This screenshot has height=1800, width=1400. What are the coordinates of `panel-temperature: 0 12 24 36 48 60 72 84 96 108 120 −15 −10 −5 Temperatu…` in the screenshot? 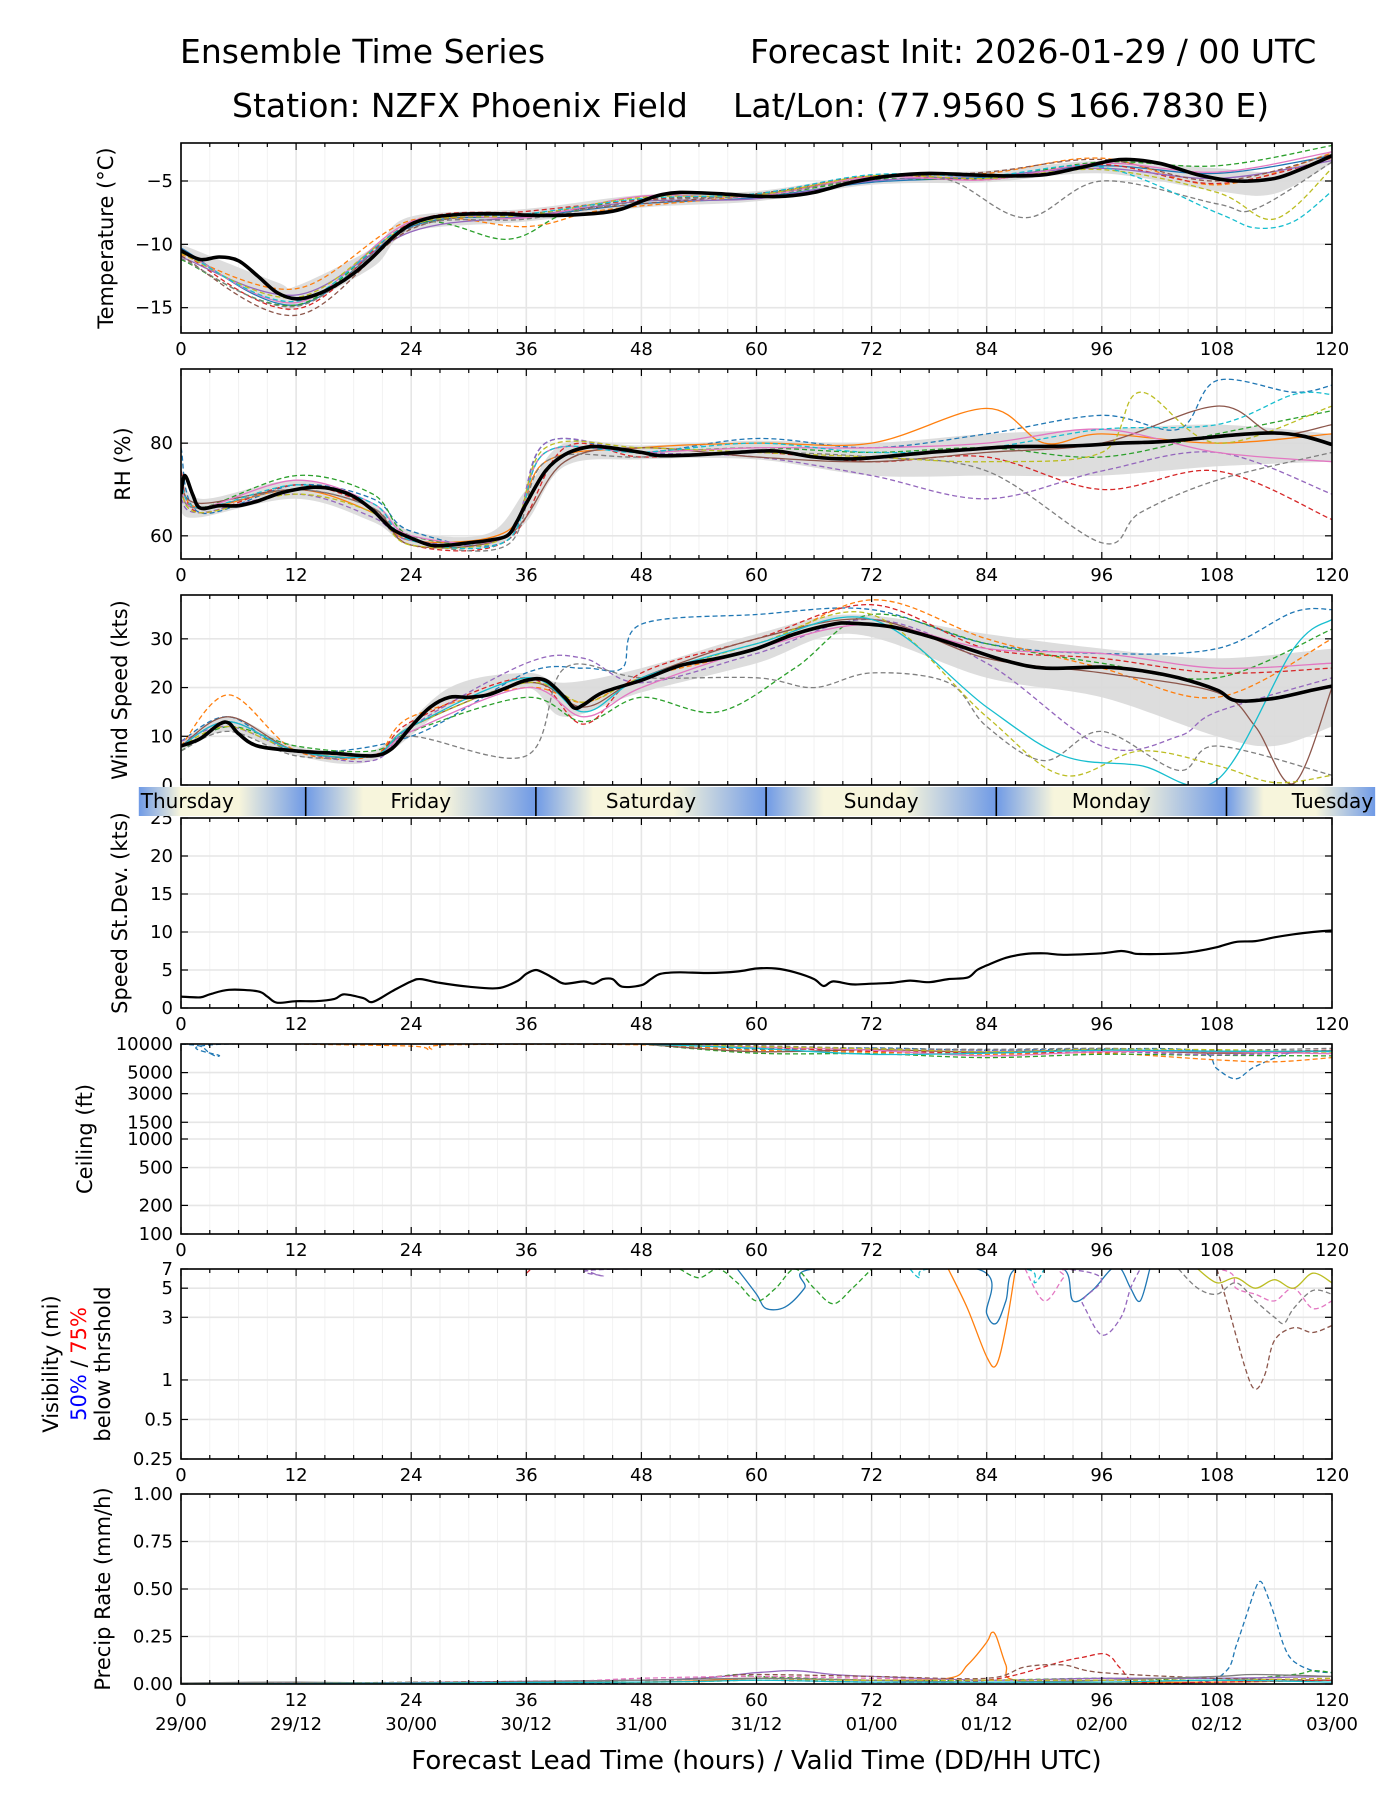 It's located at (721, 251).